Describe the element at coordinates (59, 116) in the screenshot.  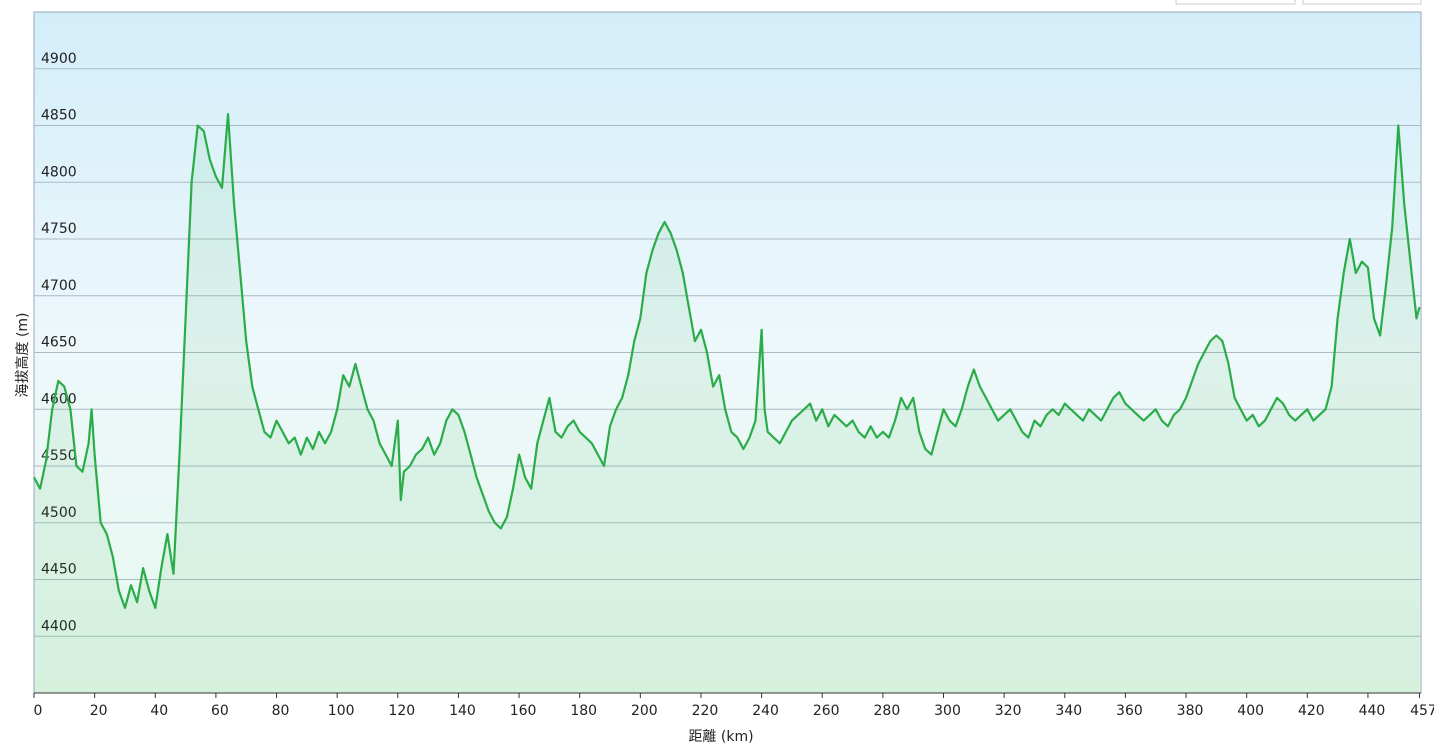
I see `y-tick-label: 4850` at that location.